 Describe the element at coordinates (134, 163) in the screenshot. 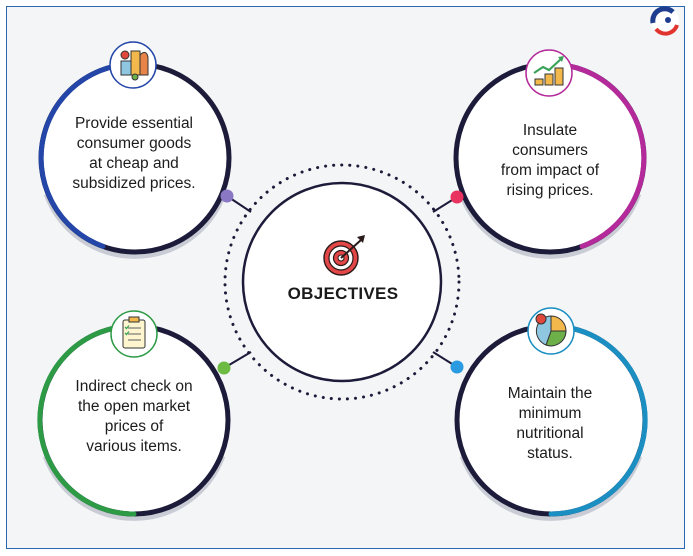

I see `objective-text-line: at cheap and` at that location.